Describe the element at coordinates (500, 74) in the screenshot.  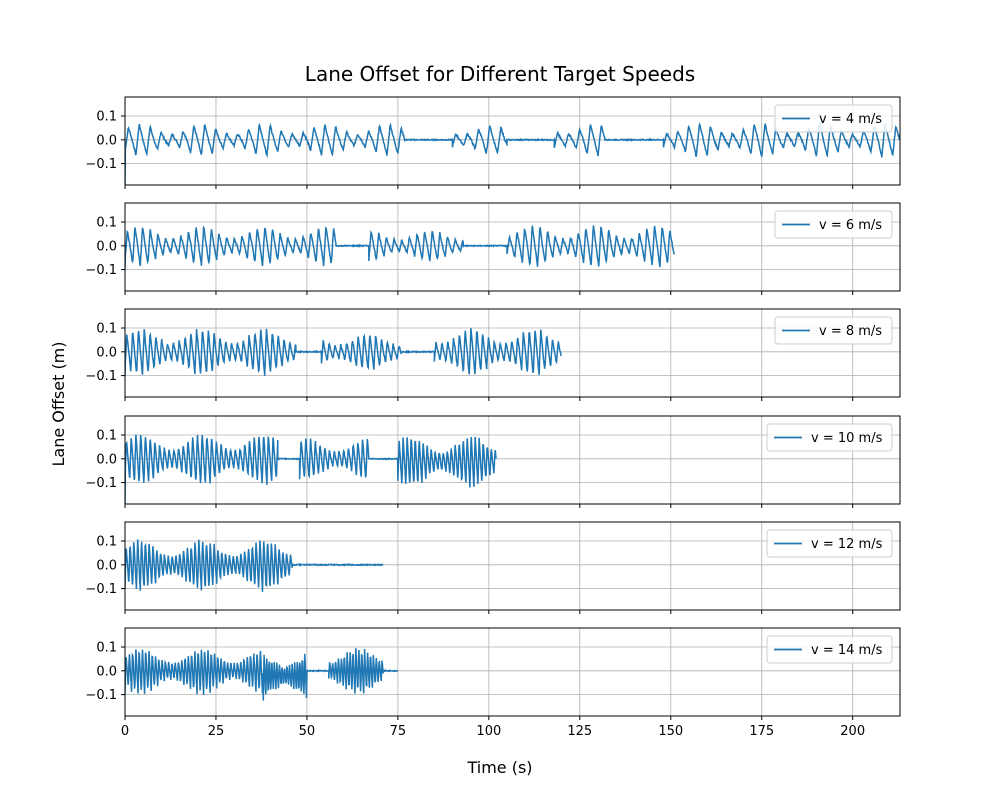
I see `chart-title: Lane Offset for Different Target Speeds` at that location.